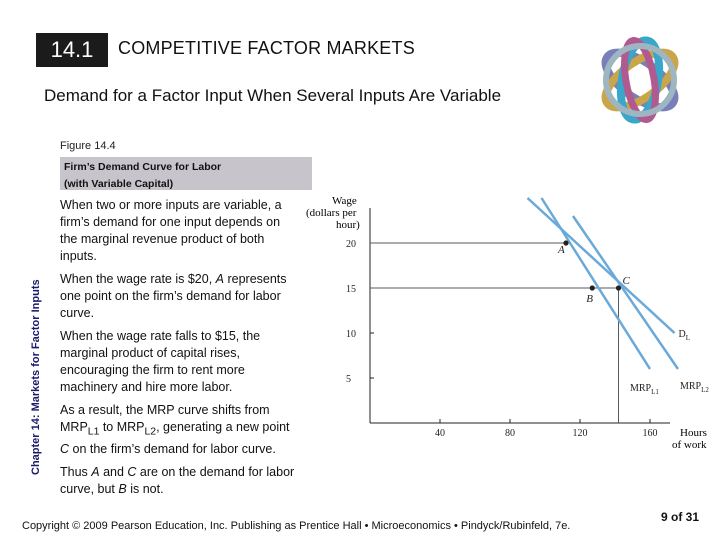 Image resolution: width=720 pixels, height=540 pixels. I want to click on x-tick-label: 160, so click(650, 433).